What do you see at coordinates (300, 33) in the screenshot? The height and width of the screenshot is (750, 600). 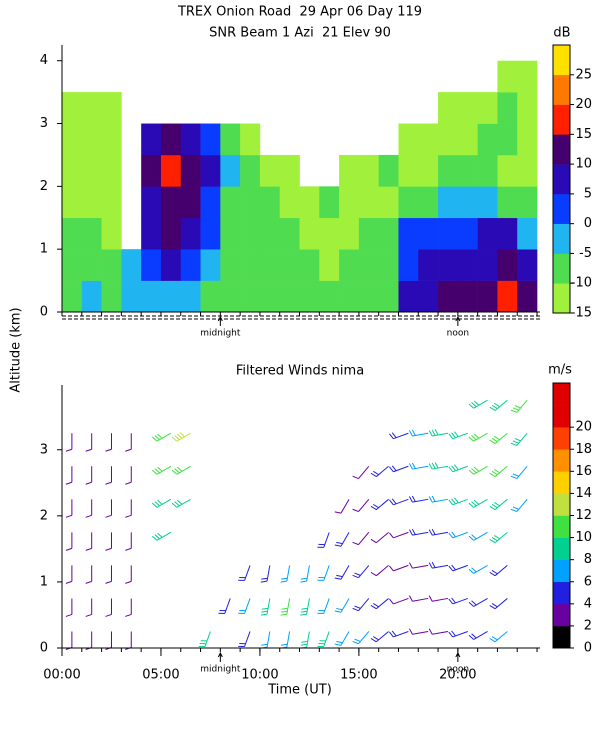 I see `chart-subtitle: SNR Beam 1 Azi 21 Elev 90` at bounding box center [300, 33].